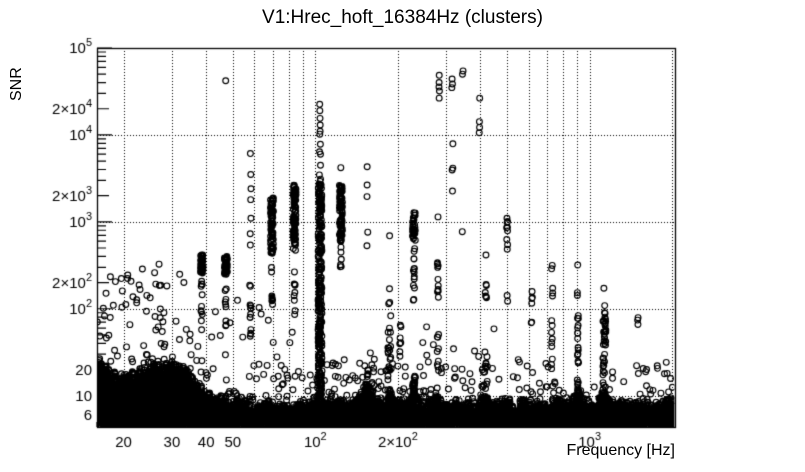 The width and height of the screenshot is (805, 472). What do you see at coordinates (16, 84) in the screenshot?
I see `y-axis-title: SNR` at bounding box center [16, 84].